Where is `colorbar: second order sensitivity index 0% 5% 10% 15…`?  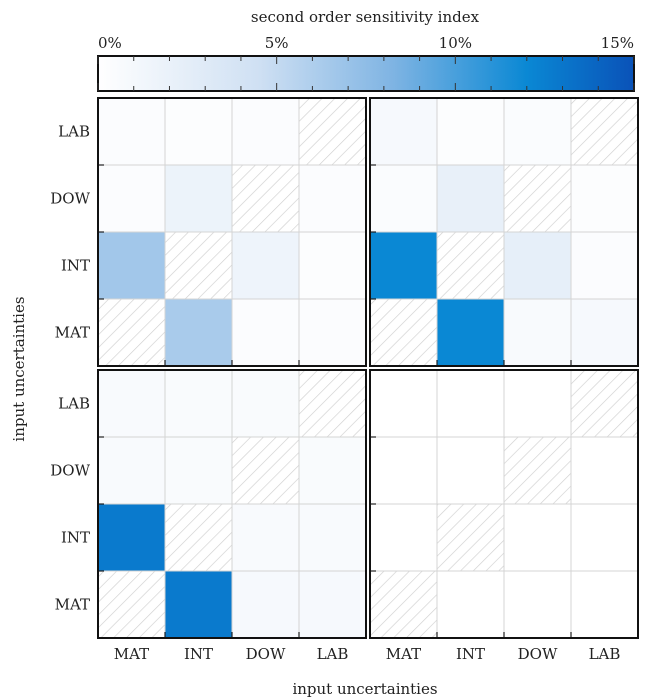
colorbar: second order sensitivity index 0% 5% 10% 15… is located at coordinates (366, 50).